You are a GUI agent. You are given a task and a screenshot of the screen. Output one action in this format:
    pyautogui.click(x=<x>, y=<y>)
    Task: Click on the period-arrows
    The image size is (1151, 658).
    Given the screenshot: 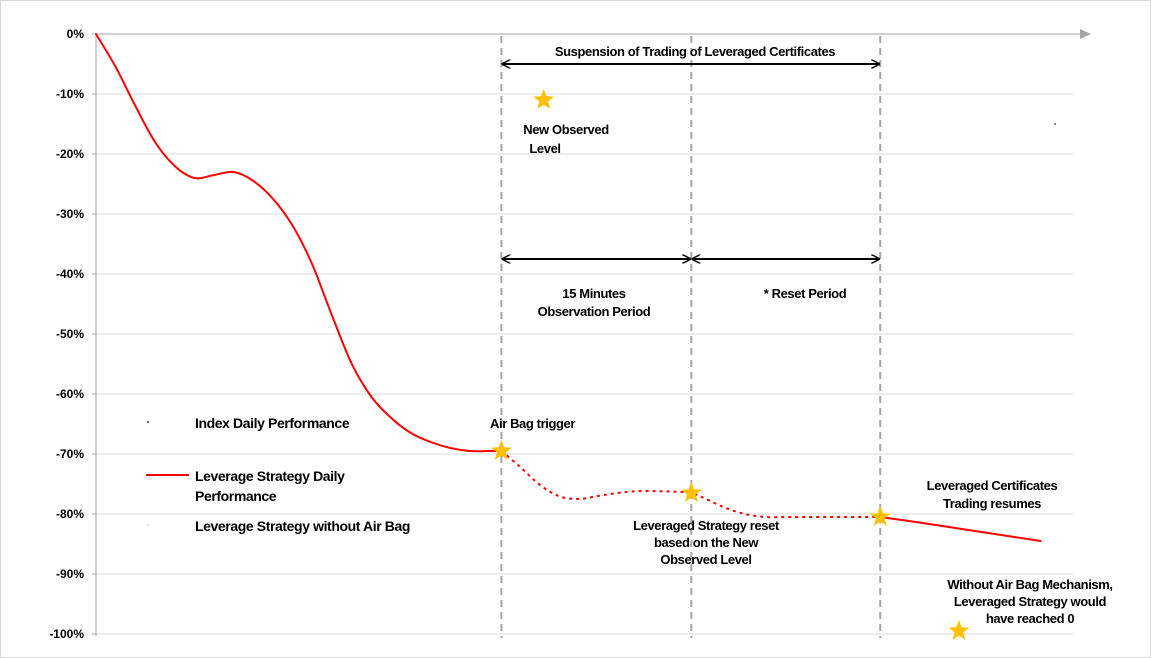 What is the action you would take?
    pyautogui.click(x=690, y=161)
    